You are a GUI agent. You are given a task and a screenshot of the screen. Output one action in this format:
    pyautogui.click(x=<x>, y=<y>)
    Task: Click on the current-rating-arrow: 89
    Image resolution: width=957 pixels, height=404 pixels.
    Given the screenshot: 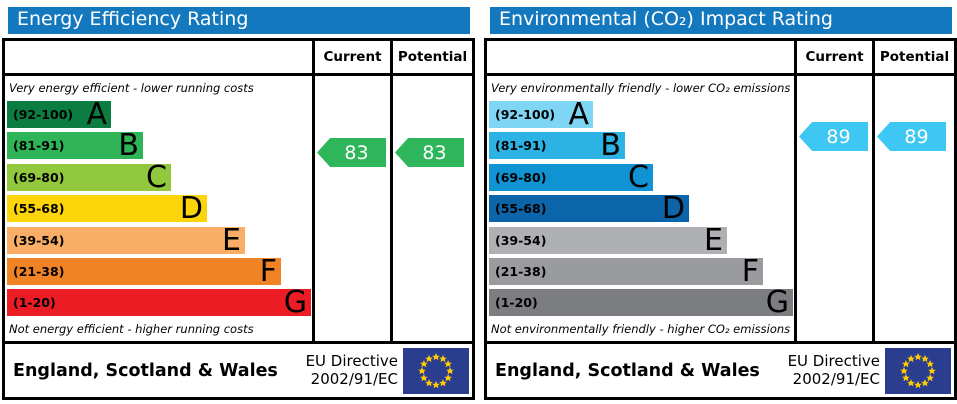 What is the action you would take?
    pyautogui.click(x=833, y=136)
    